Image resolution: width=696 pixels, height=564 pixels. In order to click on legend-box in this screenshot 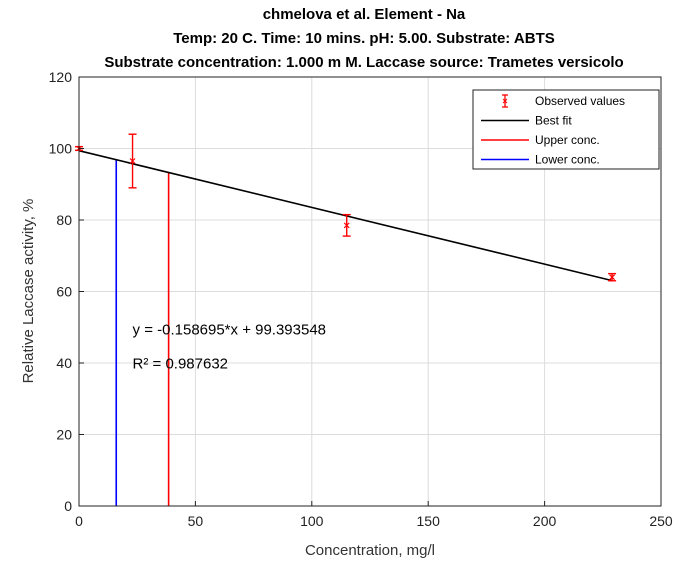, I will do `click(566, 129)`.